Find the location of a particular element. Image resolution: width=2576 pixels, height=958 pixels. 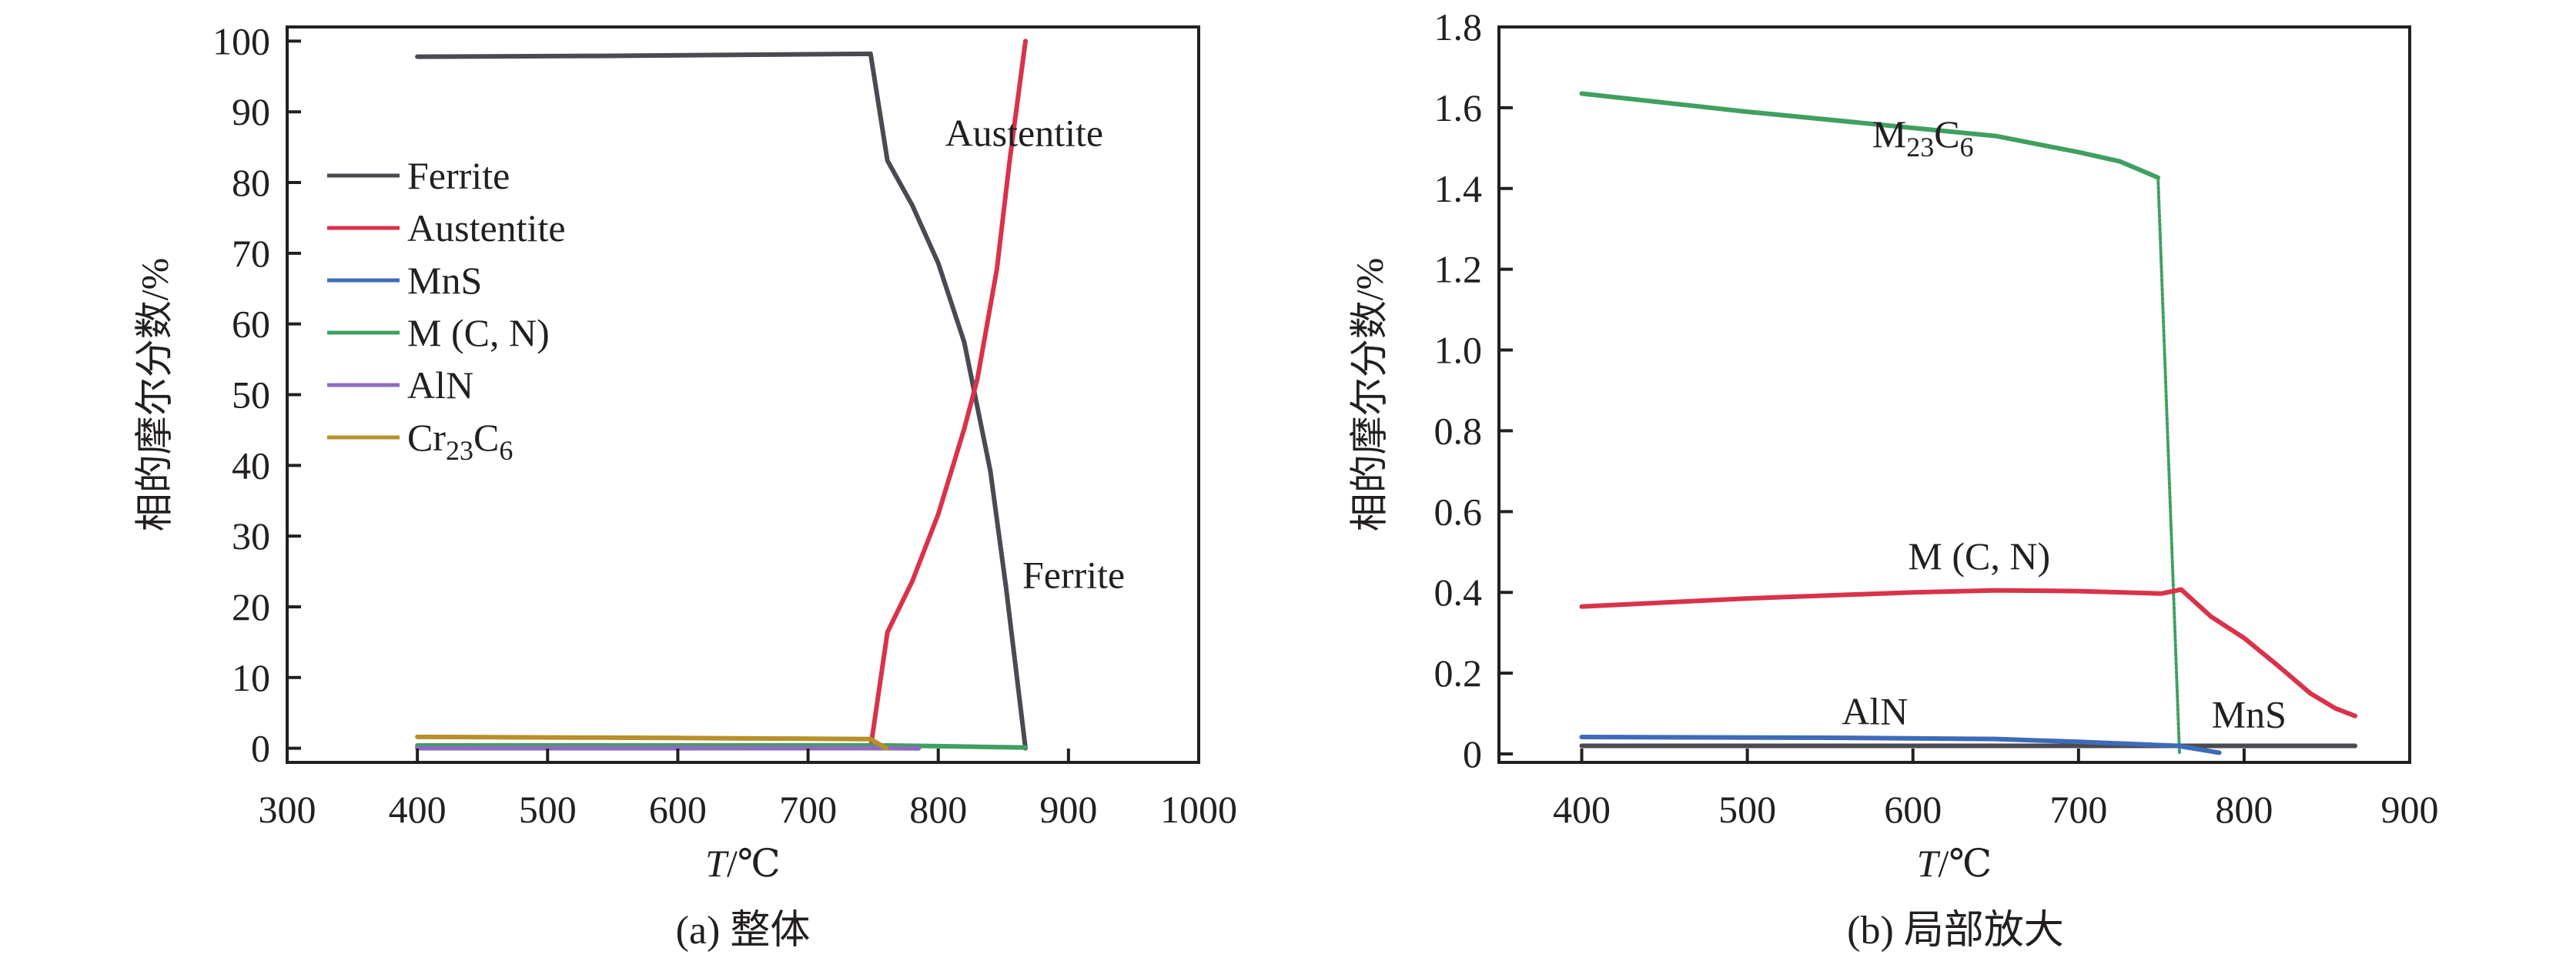

y-tick-label: 0.8 is located at coordinates (1459, 430).